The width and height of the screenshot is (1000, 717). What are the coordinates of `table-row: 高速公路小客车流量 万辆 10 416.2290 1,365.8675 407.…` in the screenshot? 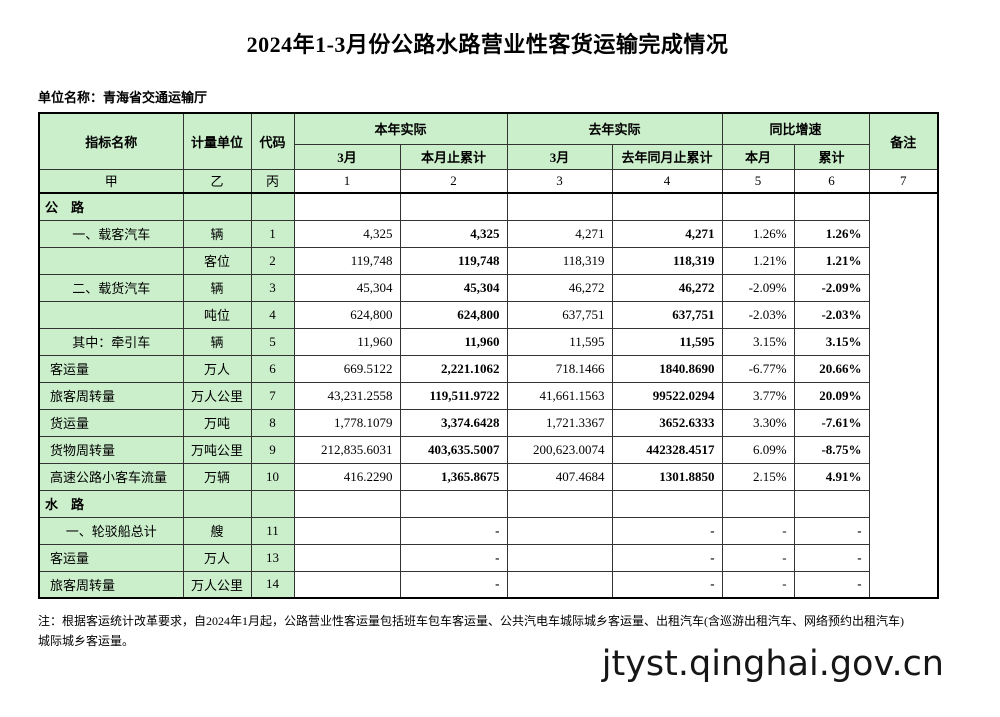 It's located at (488, 476).